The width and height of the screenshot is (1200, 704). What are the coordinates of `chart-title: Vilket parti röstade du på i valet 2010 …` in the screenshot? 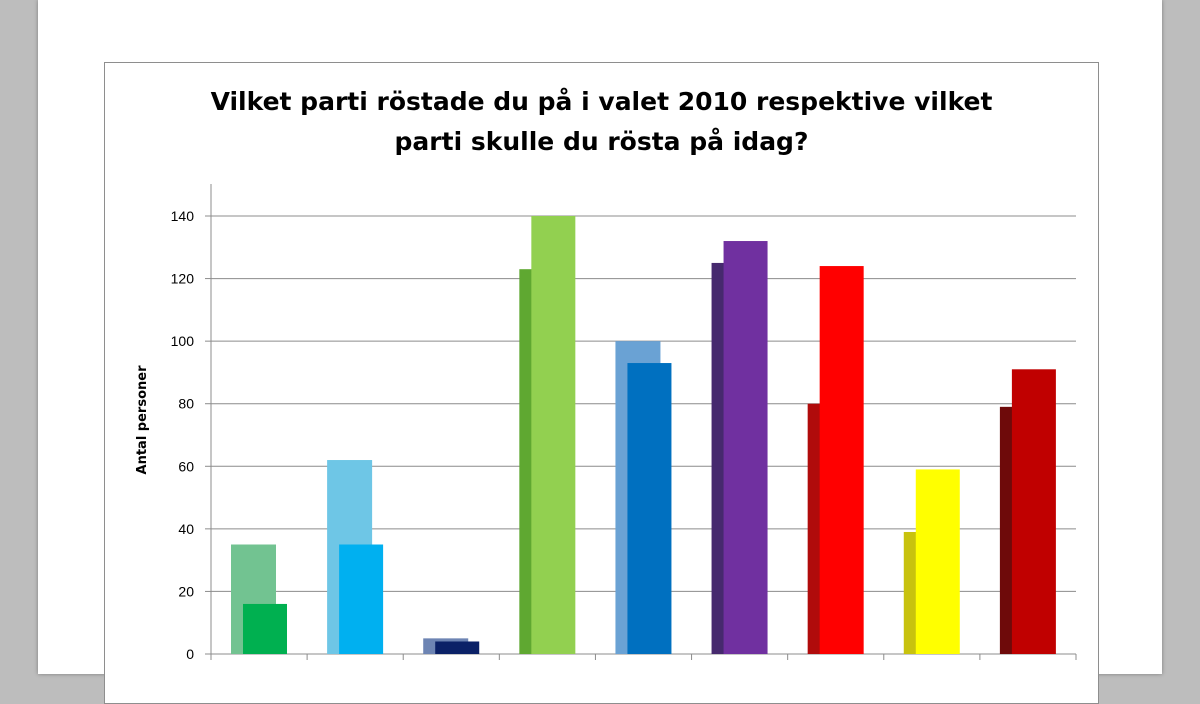 It's located at (601, 122).